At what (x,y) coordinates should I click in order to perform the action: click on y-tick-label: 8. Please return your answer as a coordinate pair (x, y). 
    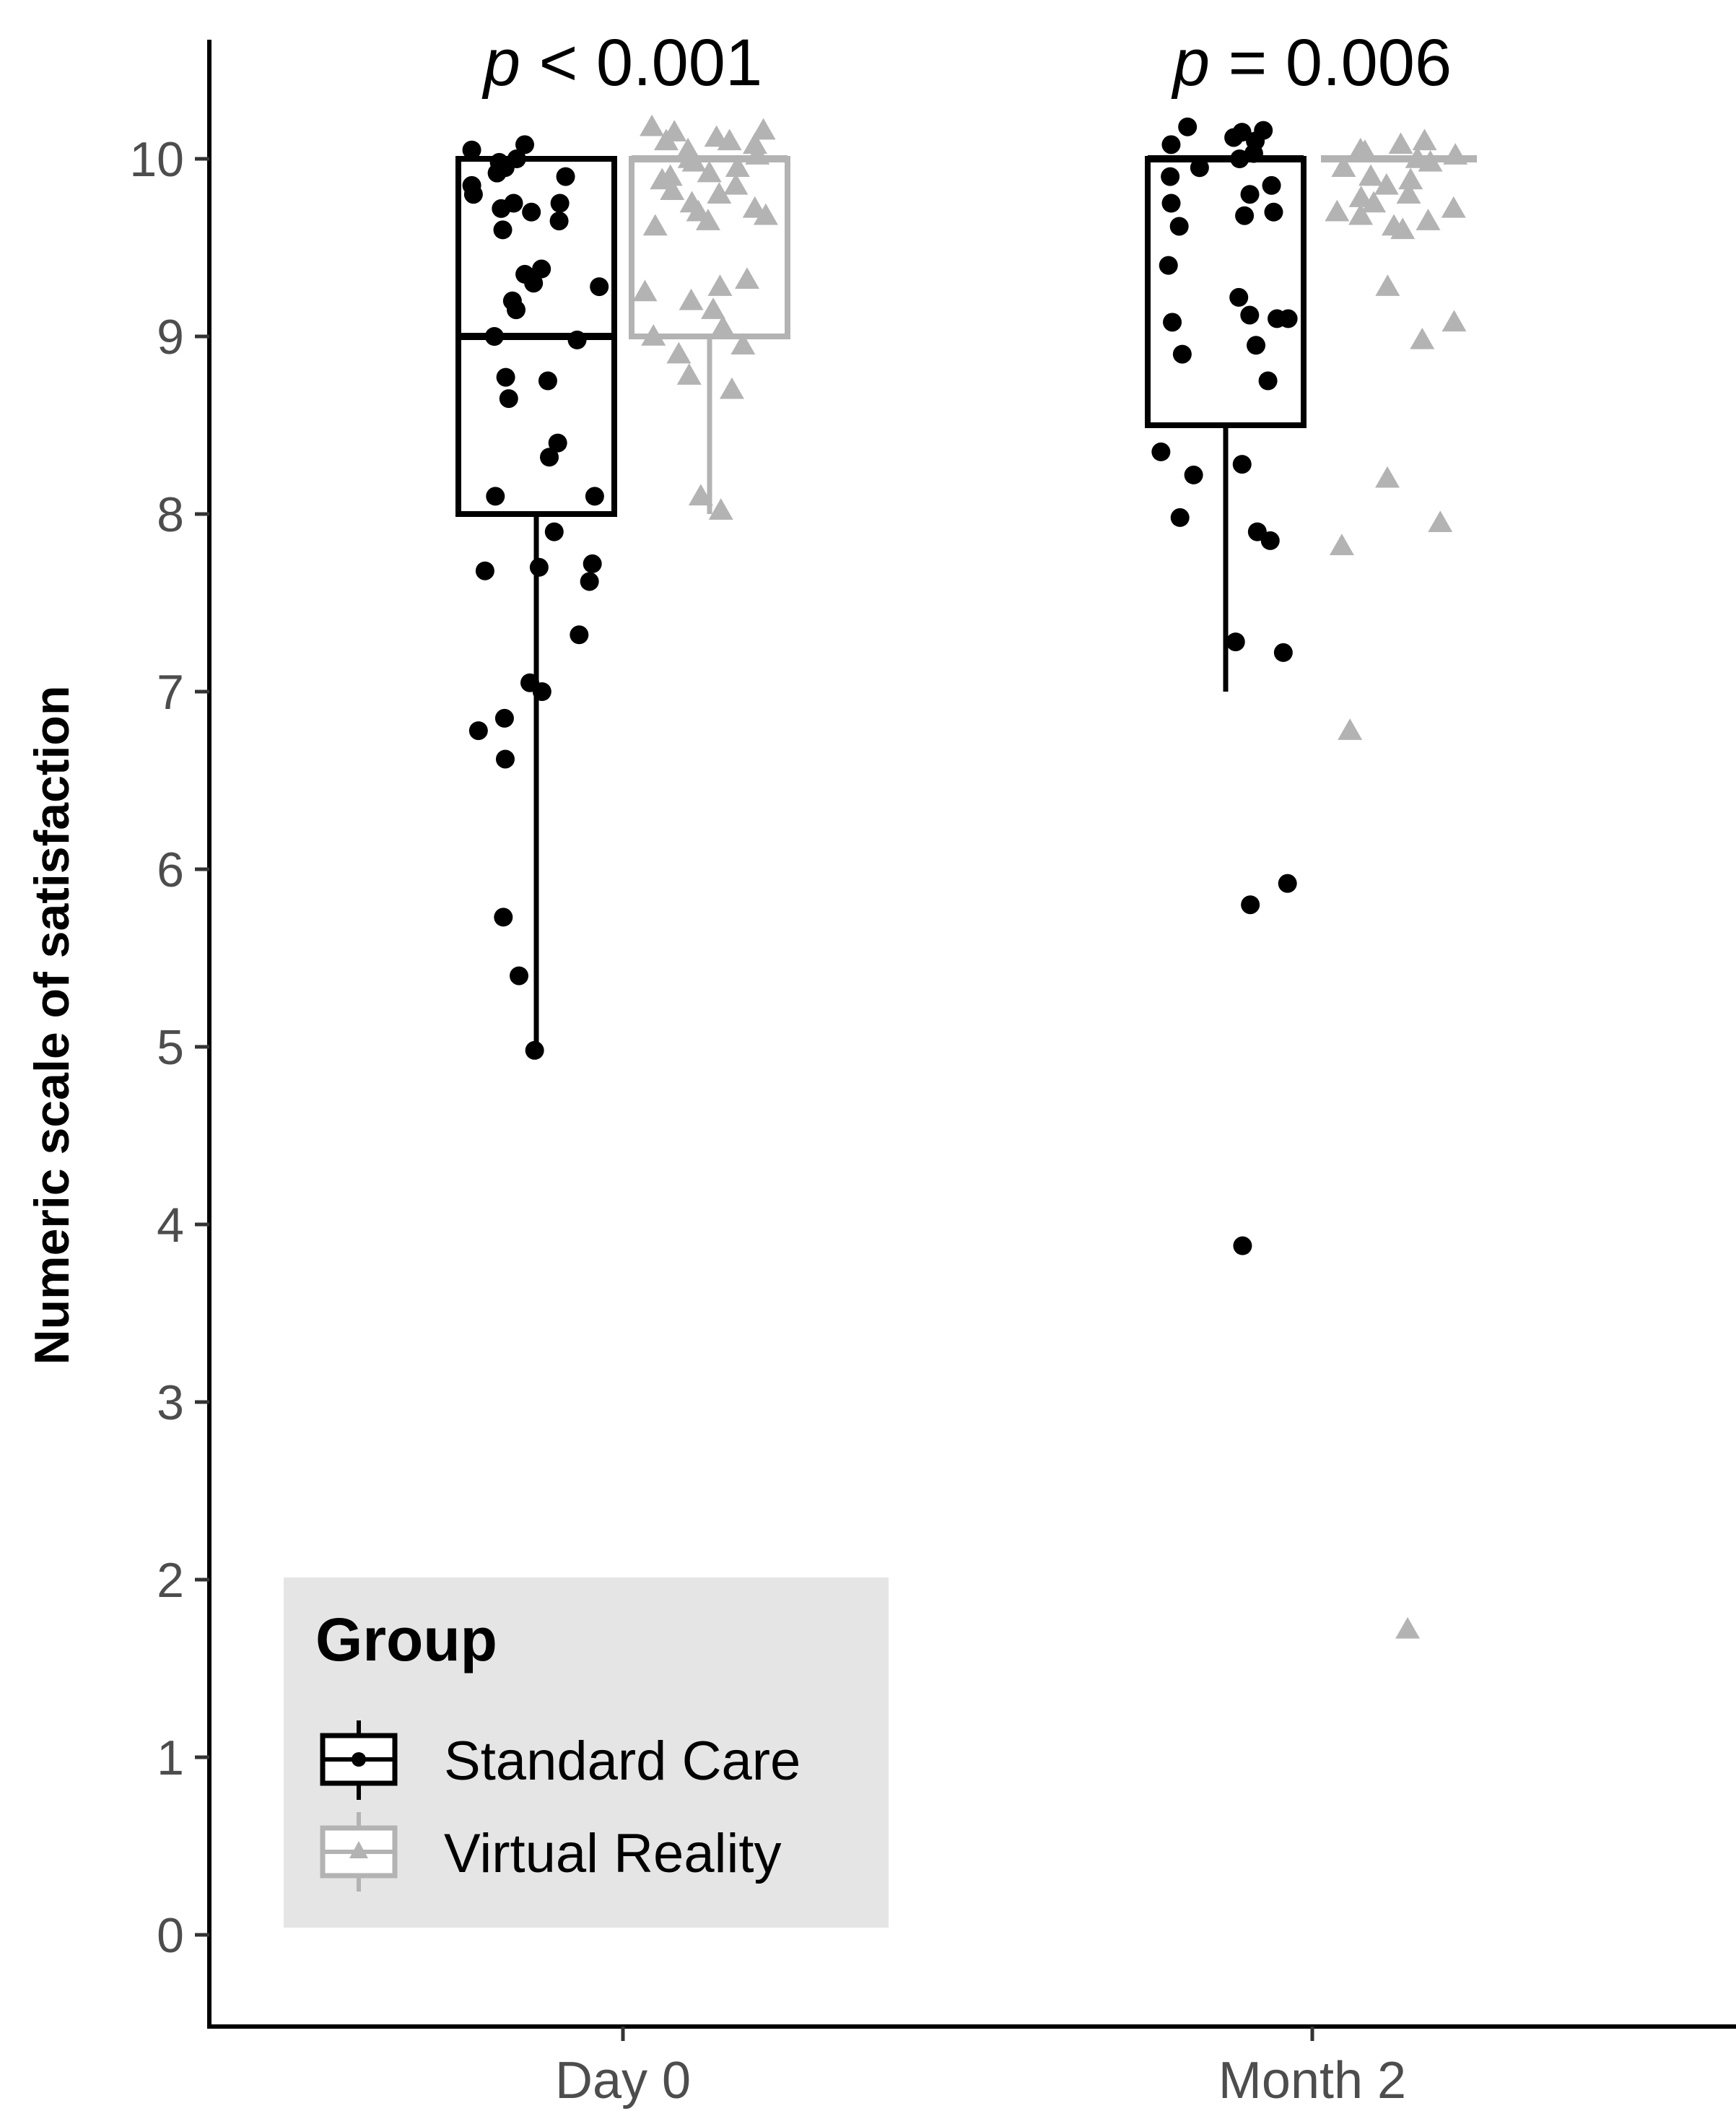
    Looking at the image, I should click on (170, 514).